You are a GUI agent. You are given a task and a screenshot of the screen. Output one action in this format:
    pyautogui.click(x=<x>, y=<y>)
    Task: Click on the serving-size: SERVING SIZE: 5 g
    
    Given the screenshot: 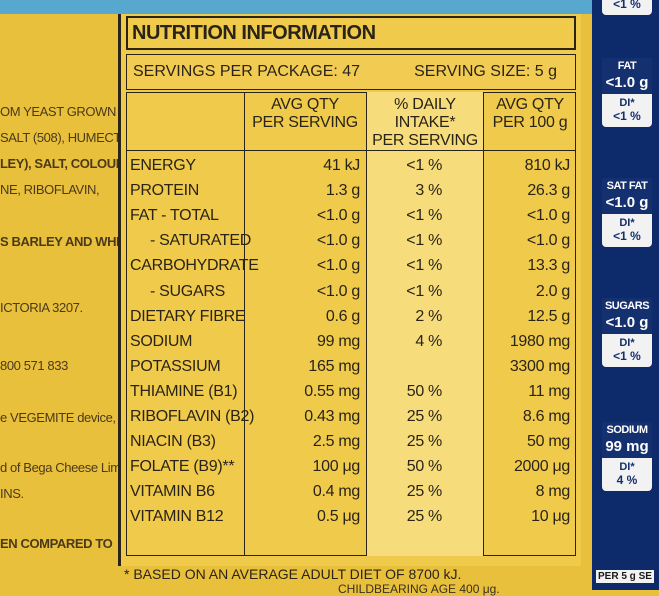 What is the action you would take?
    pyautogui.click(x=485, y=71)
    